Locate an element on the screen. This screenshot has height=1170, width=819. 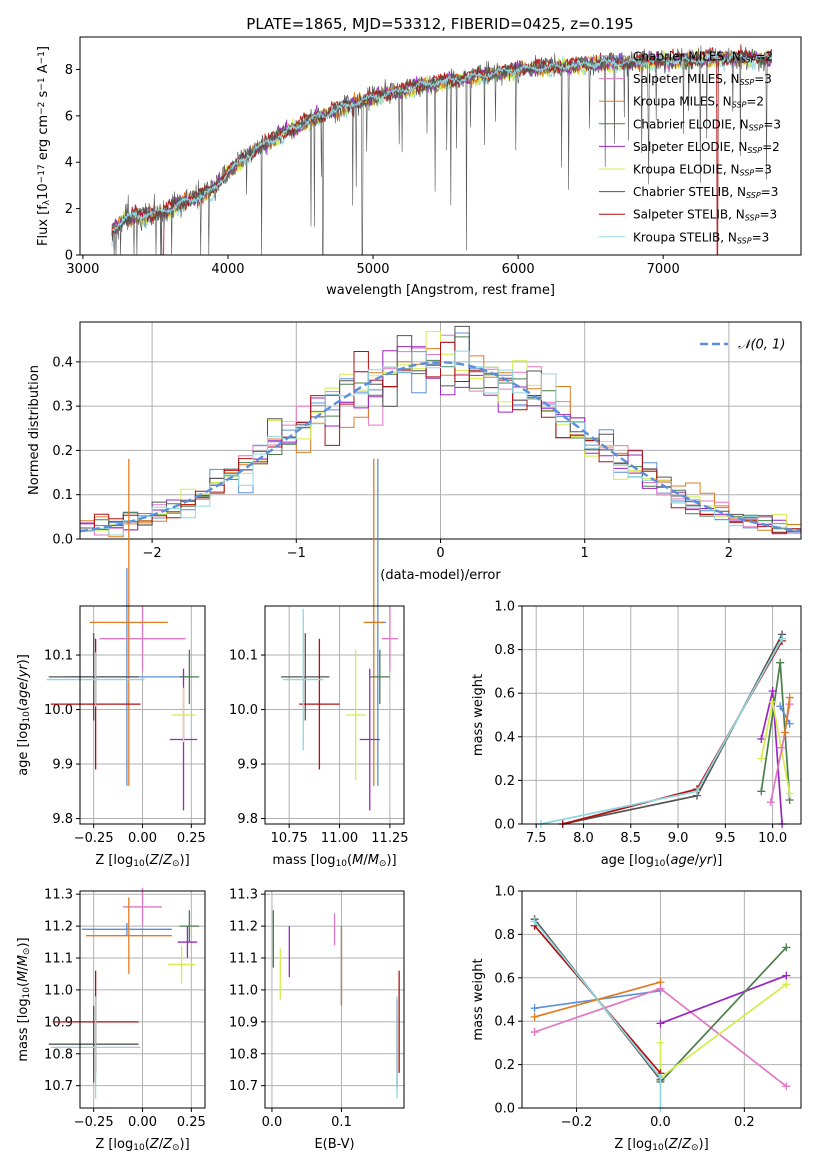
y-axis-label: age [log10(age/yr)] is located at coordinates (24, 715).